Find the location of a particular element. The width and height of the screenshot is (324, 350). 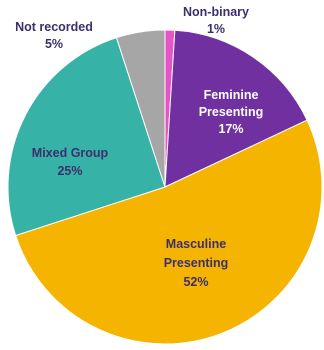

slice-label-feminine-presenting: Feminine Presenting 17% is located at coordinates (231, 112).